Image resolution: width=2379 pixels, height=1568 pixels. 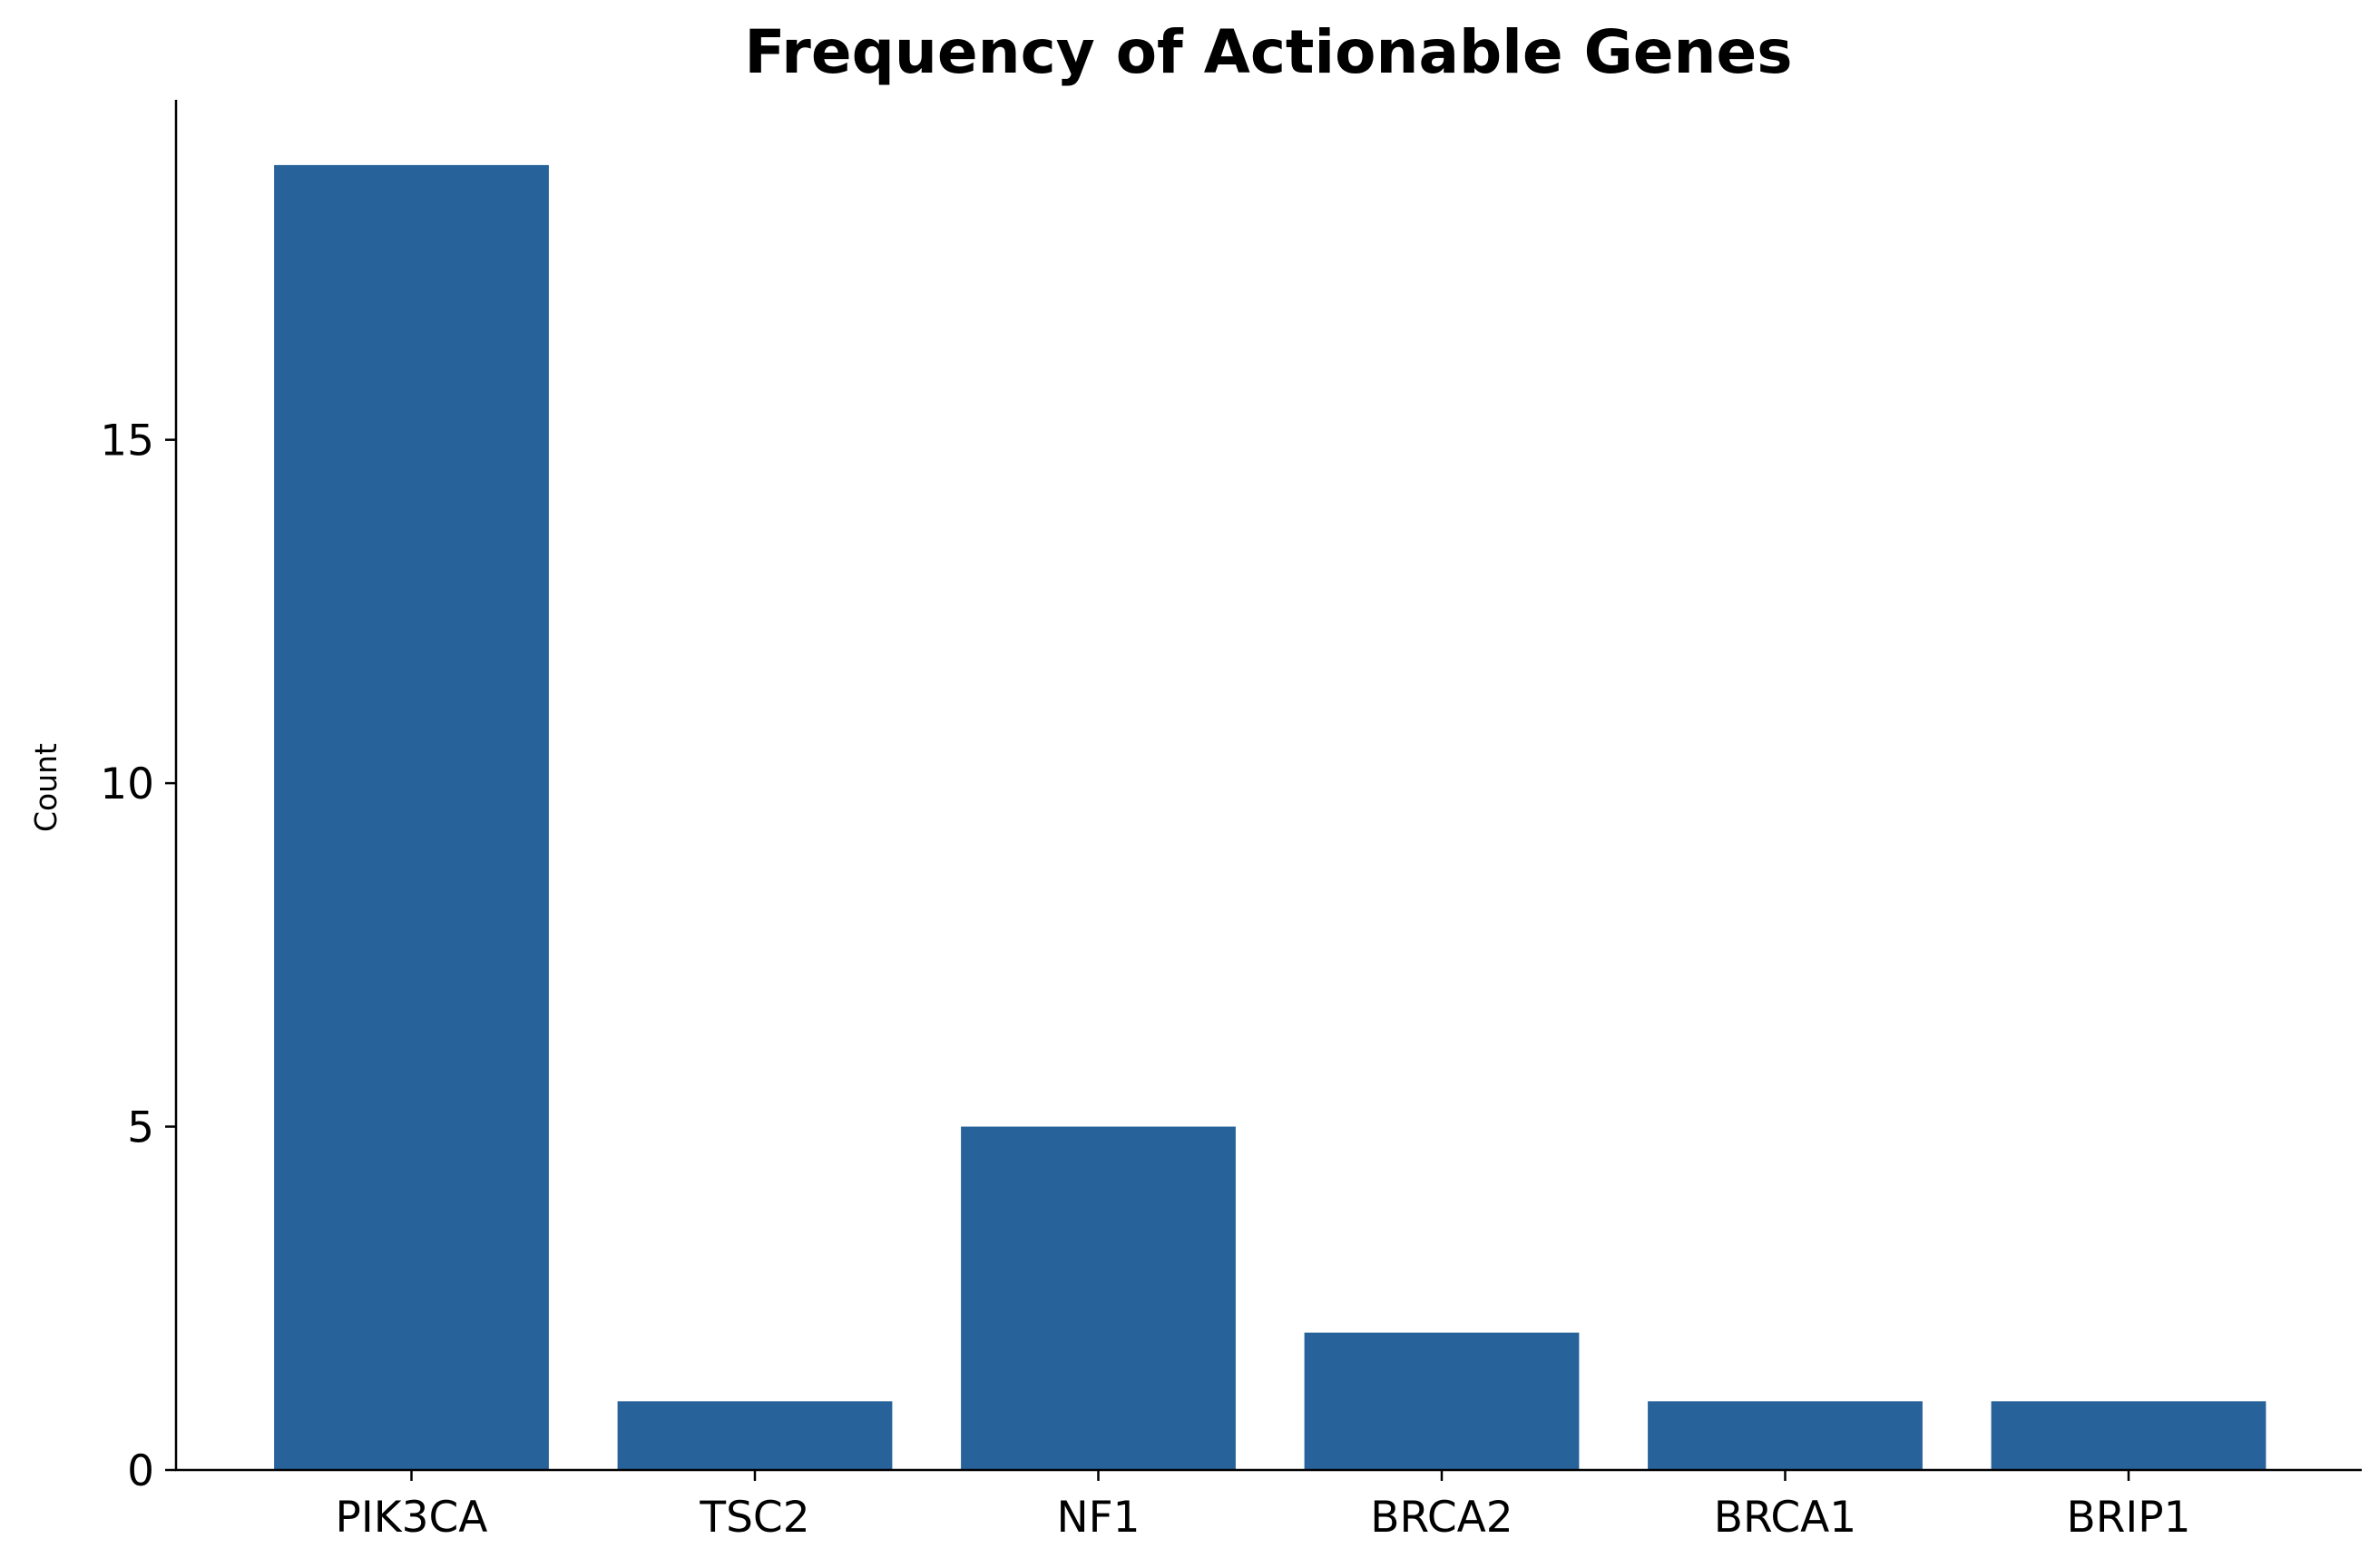 I want to click on y-tick-label: 10, so click(x=127, y=784).